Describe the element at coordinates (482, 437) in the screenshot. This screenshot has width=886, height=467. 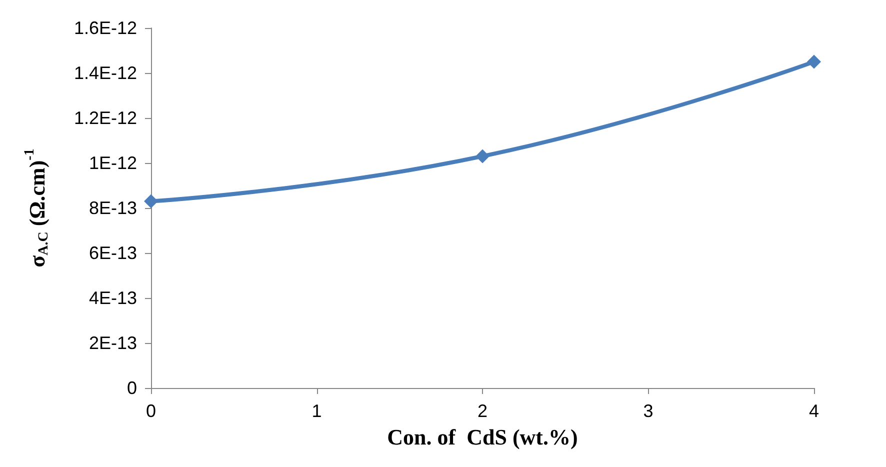
I see `x-axis-title: Con. of CdS (wt.%)` at that location.